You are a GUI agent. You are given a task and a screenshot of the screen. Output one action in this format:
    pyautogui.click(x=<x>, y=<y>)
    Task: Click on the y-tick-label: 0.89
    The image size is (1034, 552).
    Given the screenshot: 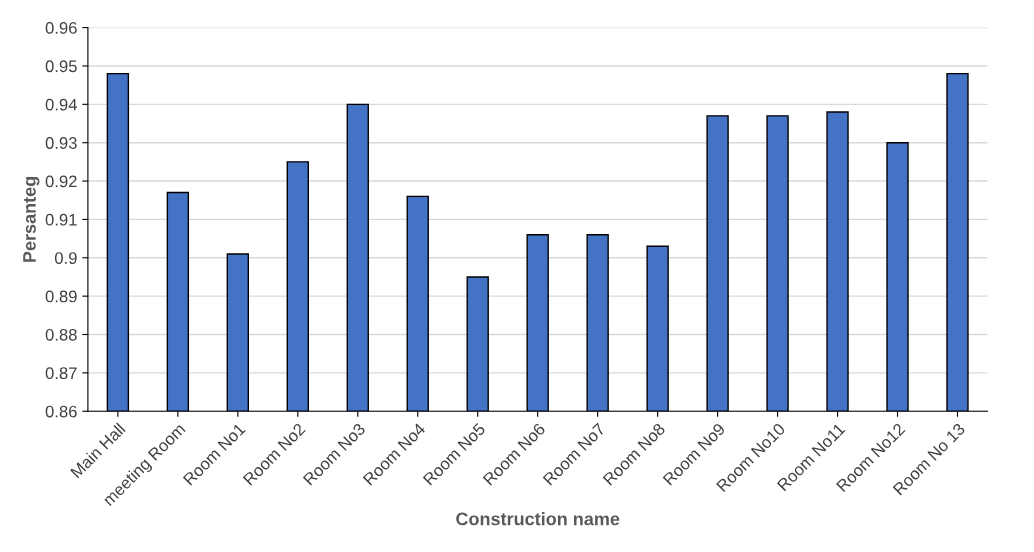 What is the action you would take?
    pyautogui.click(x=61, y=296)
    